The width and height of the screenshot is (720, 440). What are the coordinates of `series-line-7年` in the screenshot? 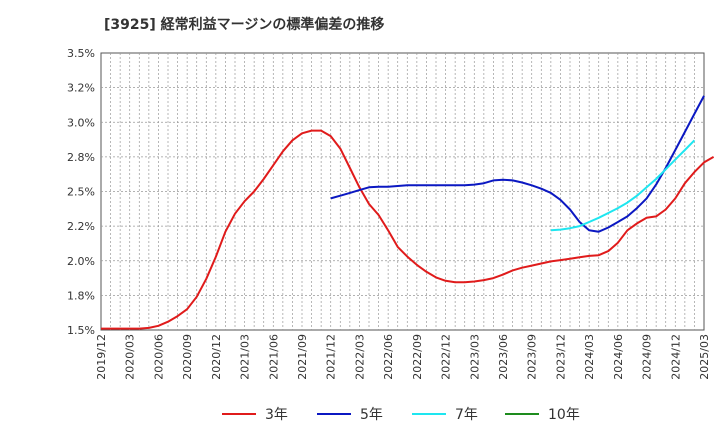 It's located at (623, 185).